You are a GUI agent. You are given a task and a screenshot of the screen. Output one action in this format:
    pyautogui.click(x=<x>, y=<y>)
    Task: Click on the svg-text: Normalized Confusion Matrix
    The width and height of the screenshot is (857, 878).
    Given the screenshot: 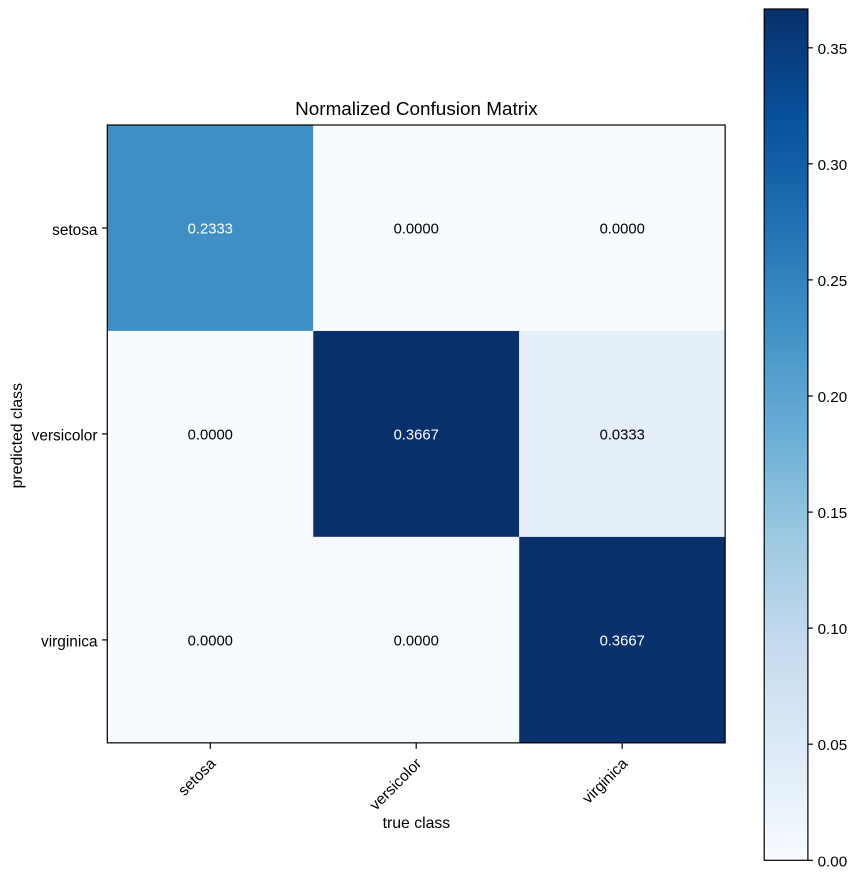 What is the action you would take?
    pyautogui.click(x=416, y=109)
    